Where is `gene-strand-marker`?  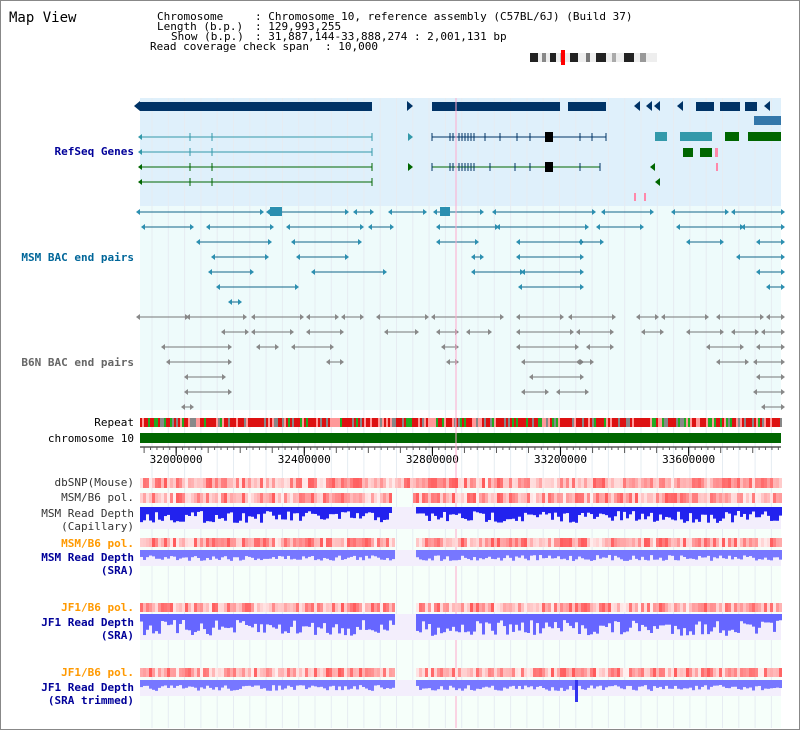
gene-strand-marker is located at coordinates (140, 167).